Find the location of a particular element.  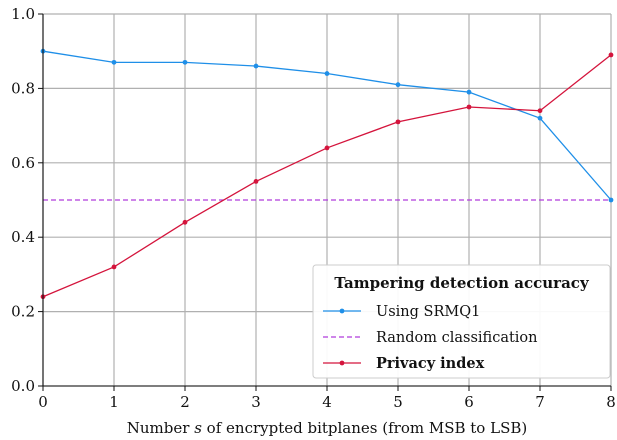

x-tick-label: 0 is located at coordinates (43, 402).